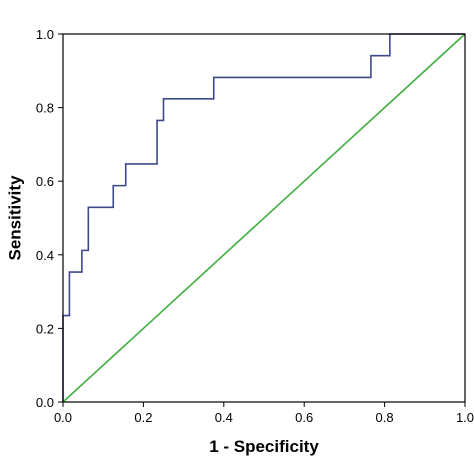 This screenshot has width=474, height=460. What do you see at coordinates (45, 328) in the screenshot?
I see `y-tick-label: 0.2` at bounding box center [45, 328].